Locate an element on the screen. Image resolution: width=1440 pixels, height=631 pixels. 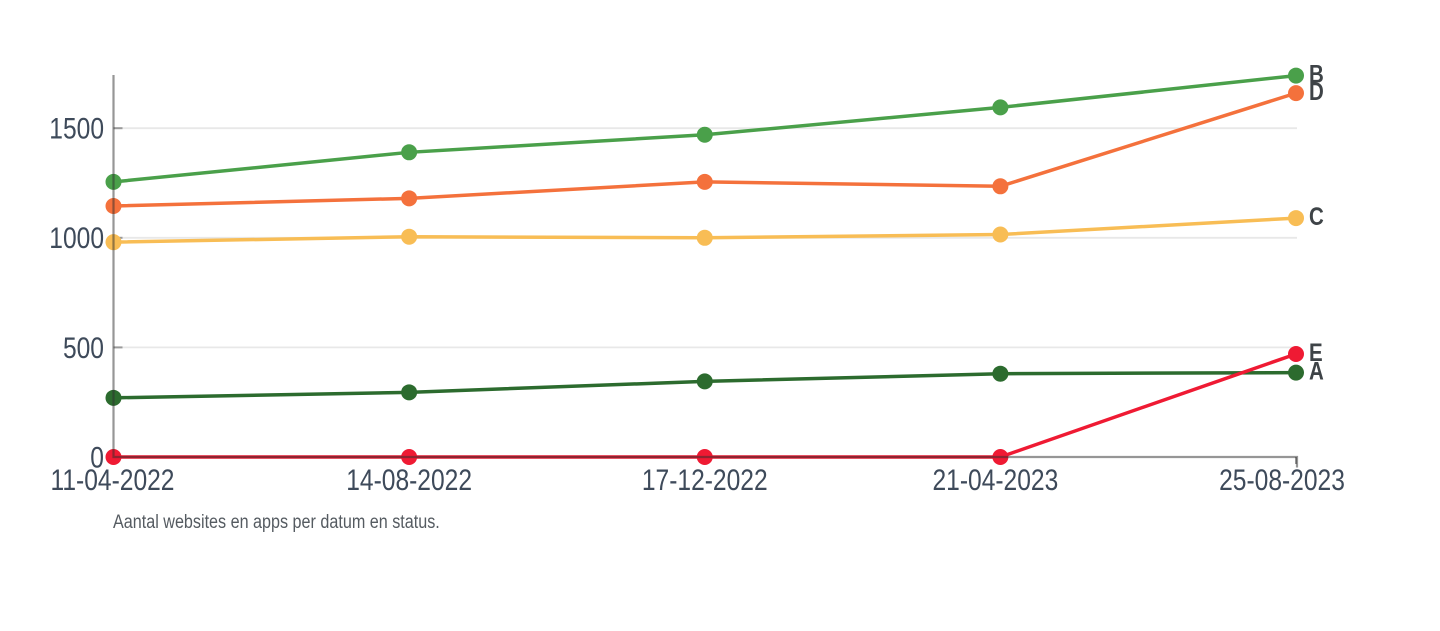
y-axis-label-1500: 1500 is located at coordinates (76, 128).